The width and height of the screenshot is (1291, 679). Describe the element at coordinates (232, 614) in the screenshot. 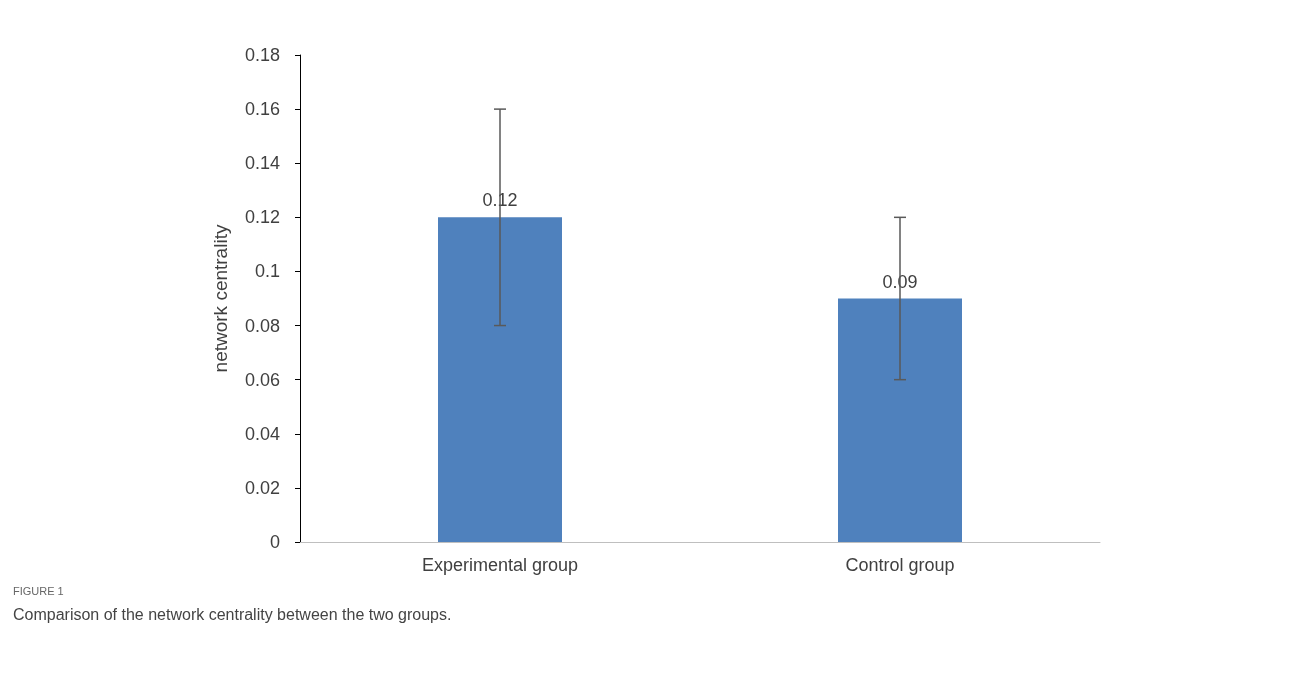

I see `text: Comparison of the network centrality between the two groups.` at that location.